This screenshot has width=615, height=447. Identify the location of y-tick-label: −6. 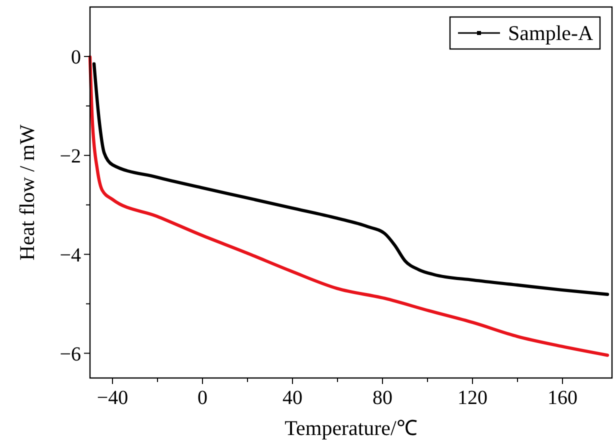
(70, 354).